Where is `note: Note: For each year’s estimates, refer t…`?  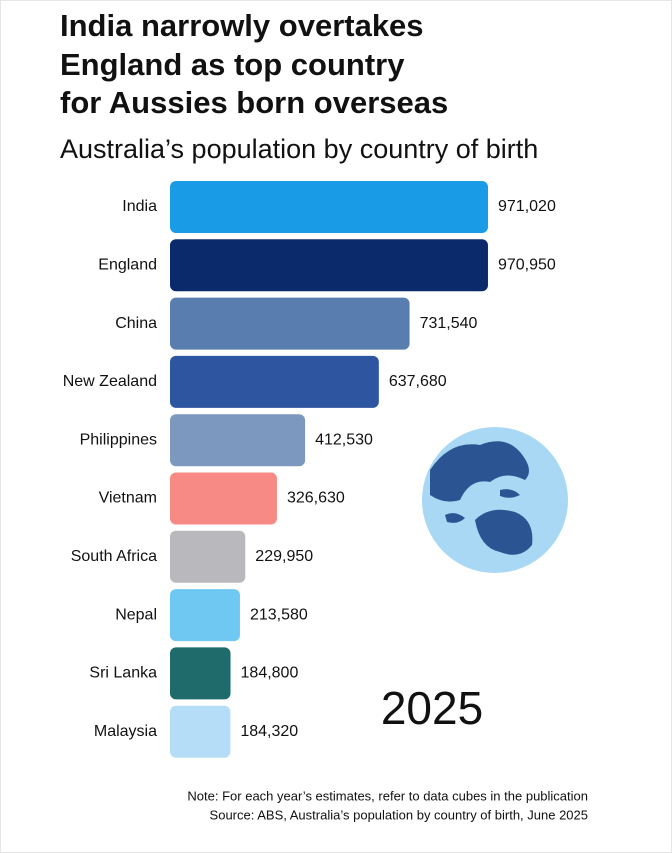
note: Note: For each year’s estimates, refer t… is located at coordinates (387, 795).